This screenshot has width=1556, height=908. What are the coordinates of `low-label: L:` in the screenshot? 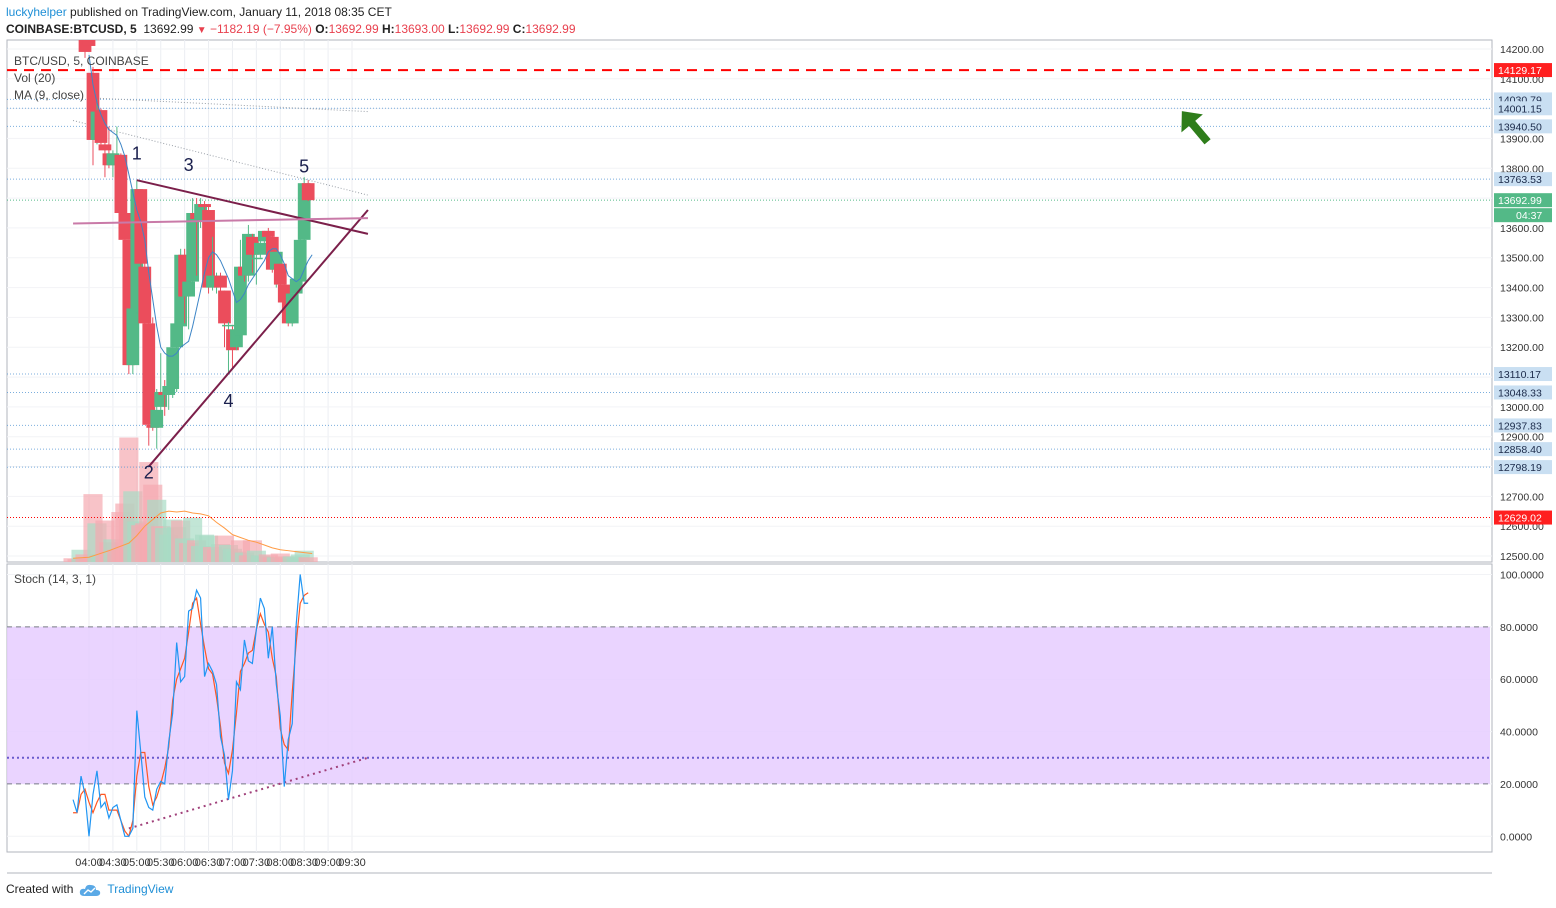 It's located at (454, 29).